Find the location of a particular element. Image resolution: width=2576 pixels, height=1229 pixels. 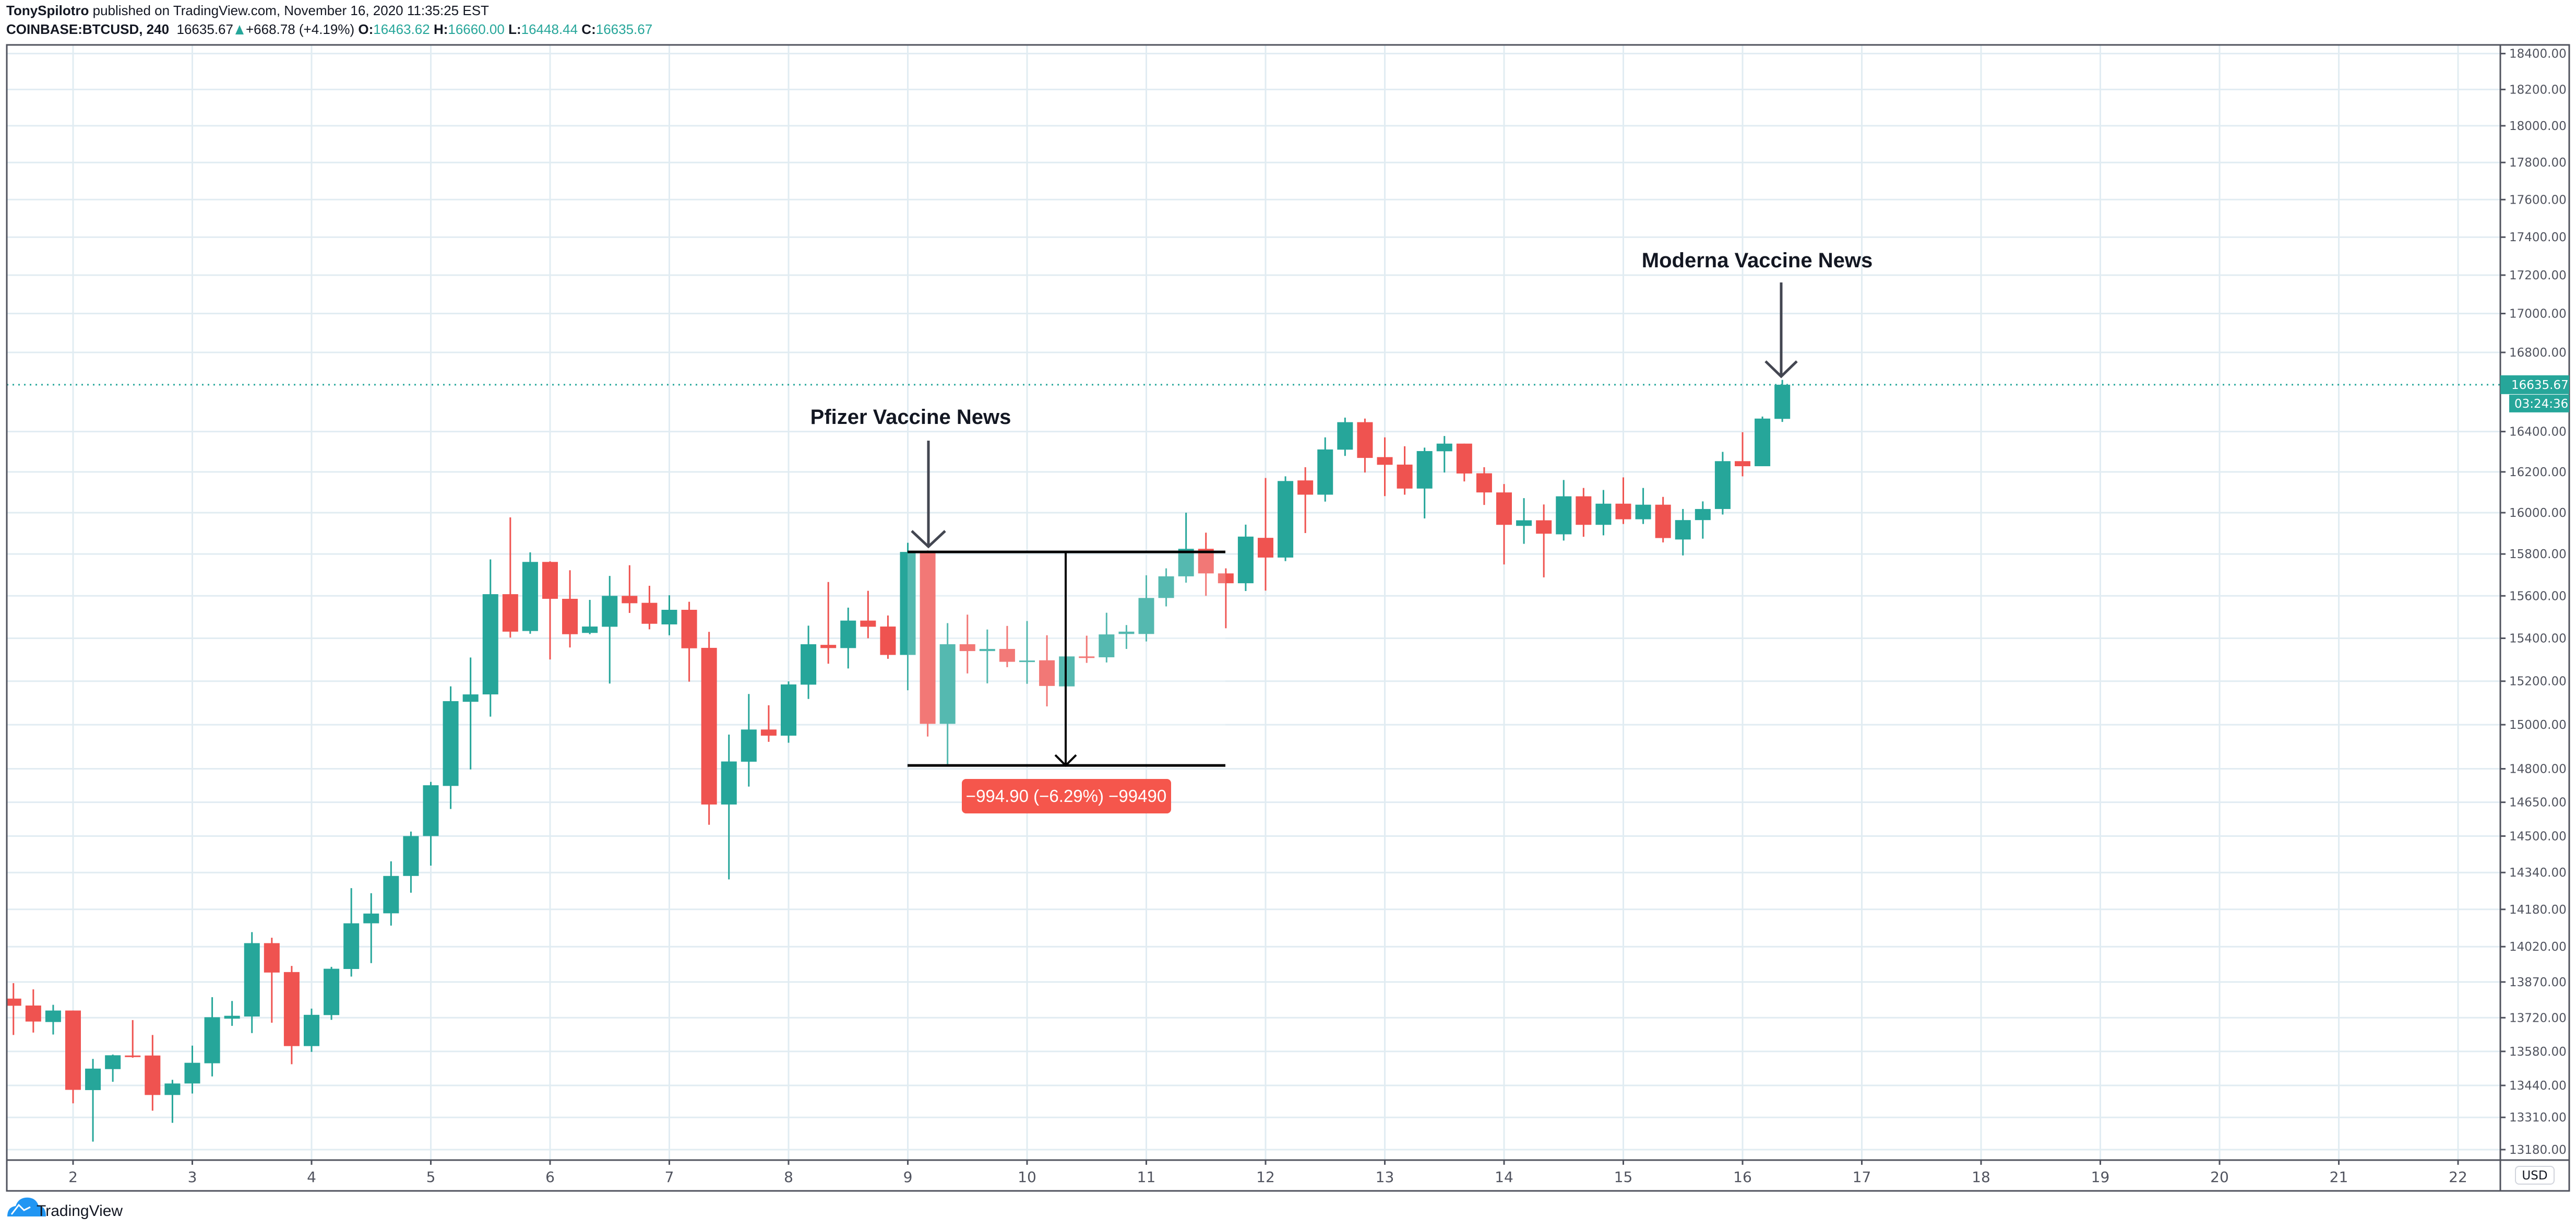

usd-badge: USD is located at coordinates (2535, 1175).